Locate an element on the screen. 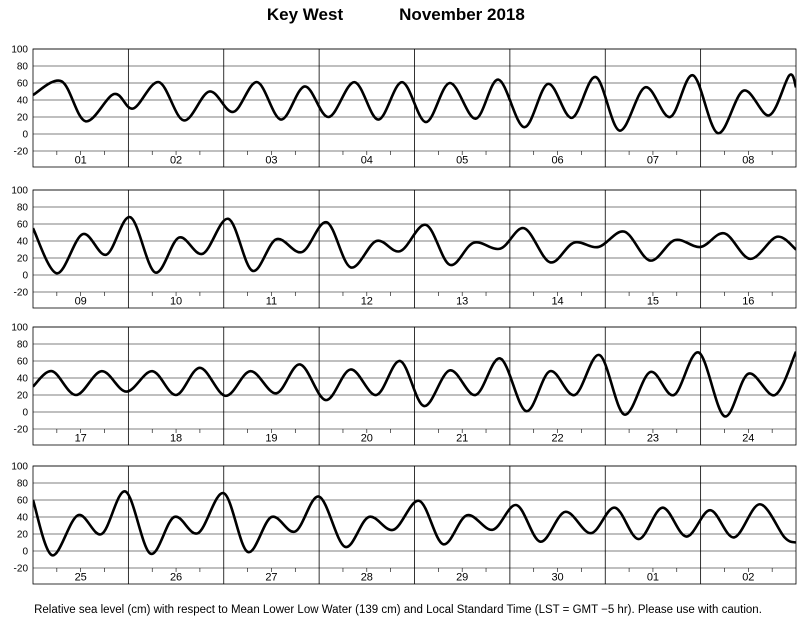 Image resolution: width=800 pixels, height=618 pixels. day-label: 09 is located at coordinates (81, 302).